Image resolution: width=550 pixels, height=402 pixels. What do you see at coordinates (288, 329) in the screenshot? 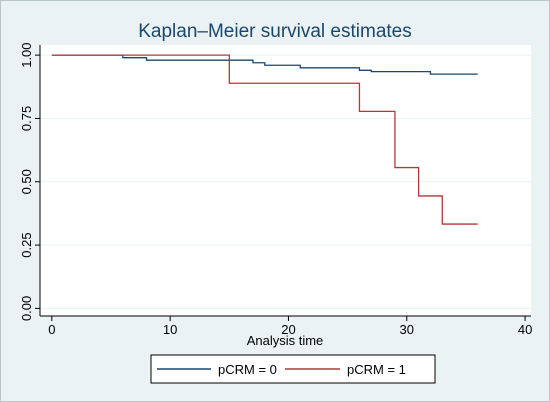
I see `x-tick-label-2: 20` at bounding box center [288, 329].